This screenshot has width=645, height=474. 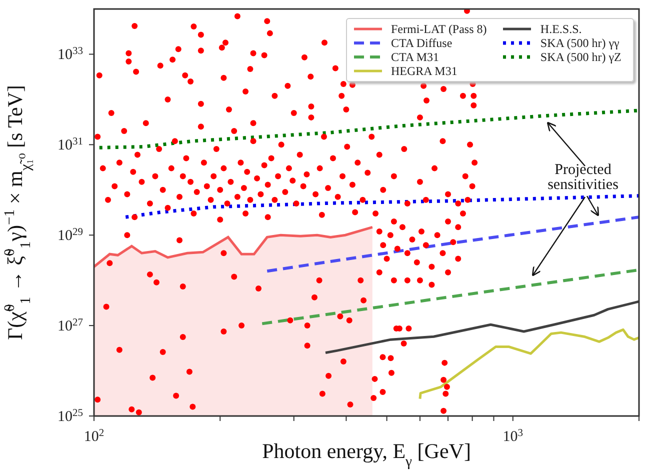 What do you see at coordinates (439, 29) in the screenshot?
I see `legend-label: Fermi-LAT (Pass 8)` at bounding box center [439, 29].